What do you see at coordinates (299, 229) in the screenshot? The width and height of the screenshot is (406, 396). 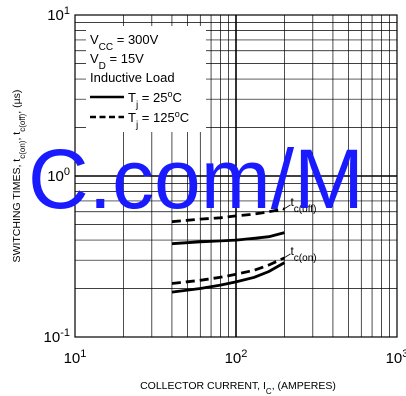 I see `curve-annotations: tc(off) tc(on)` at bounding box center [299, 229].